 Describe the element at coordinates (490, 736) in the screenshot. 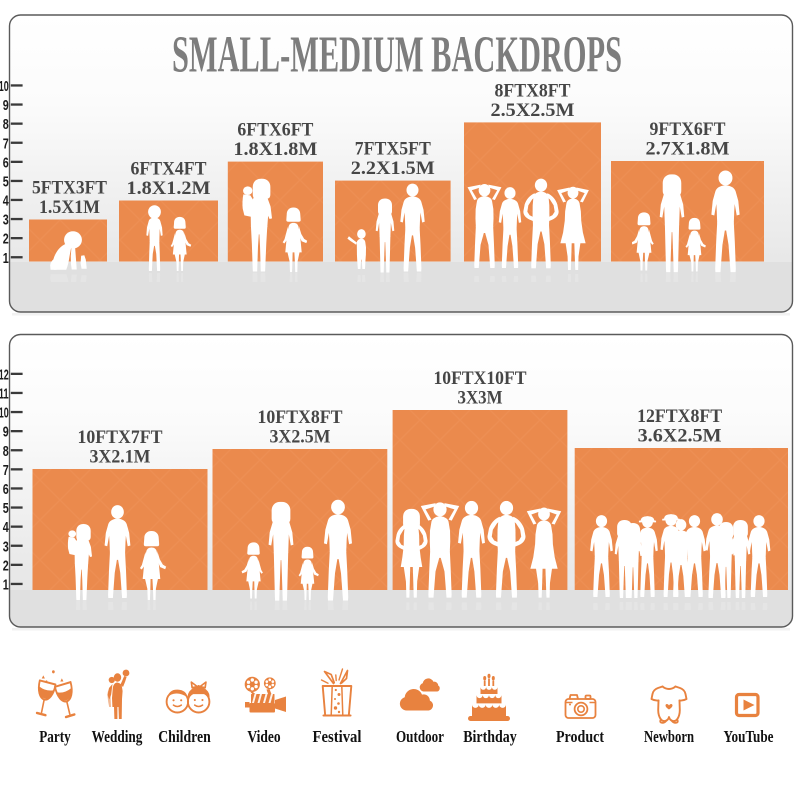

I see `svg-text: Birthday` at that location.